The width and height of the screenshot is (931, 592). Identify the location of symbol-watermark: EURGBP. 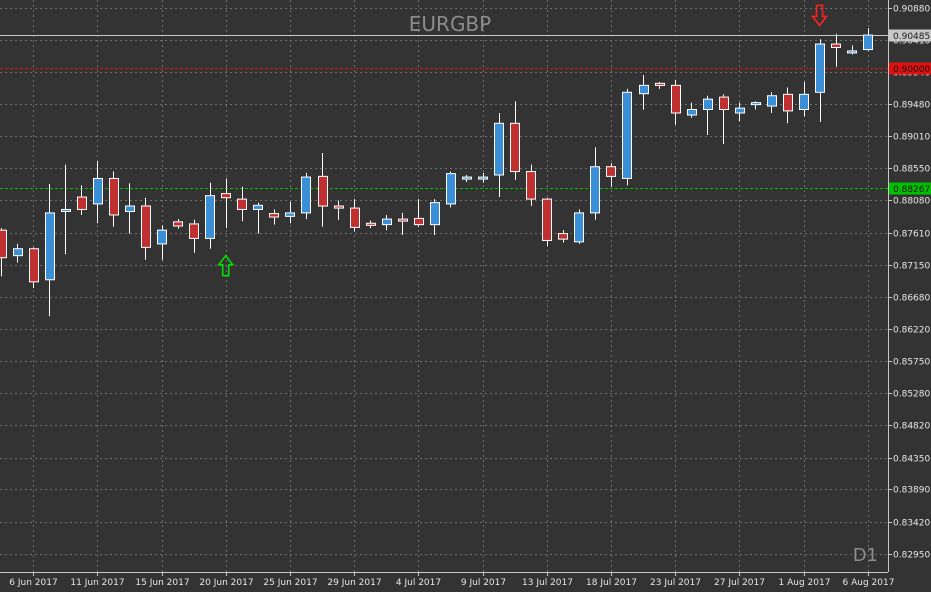
(450, 24).